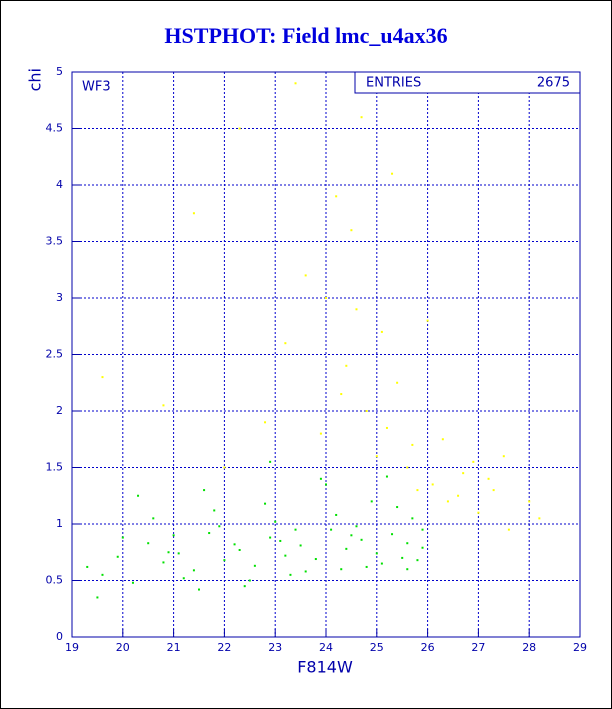 This screenshot has height=709, width=612. What do you see at coordinates (59, 636) in the screenshot?
I see `y-tick-label: 0` at bounding box center [59, 636].